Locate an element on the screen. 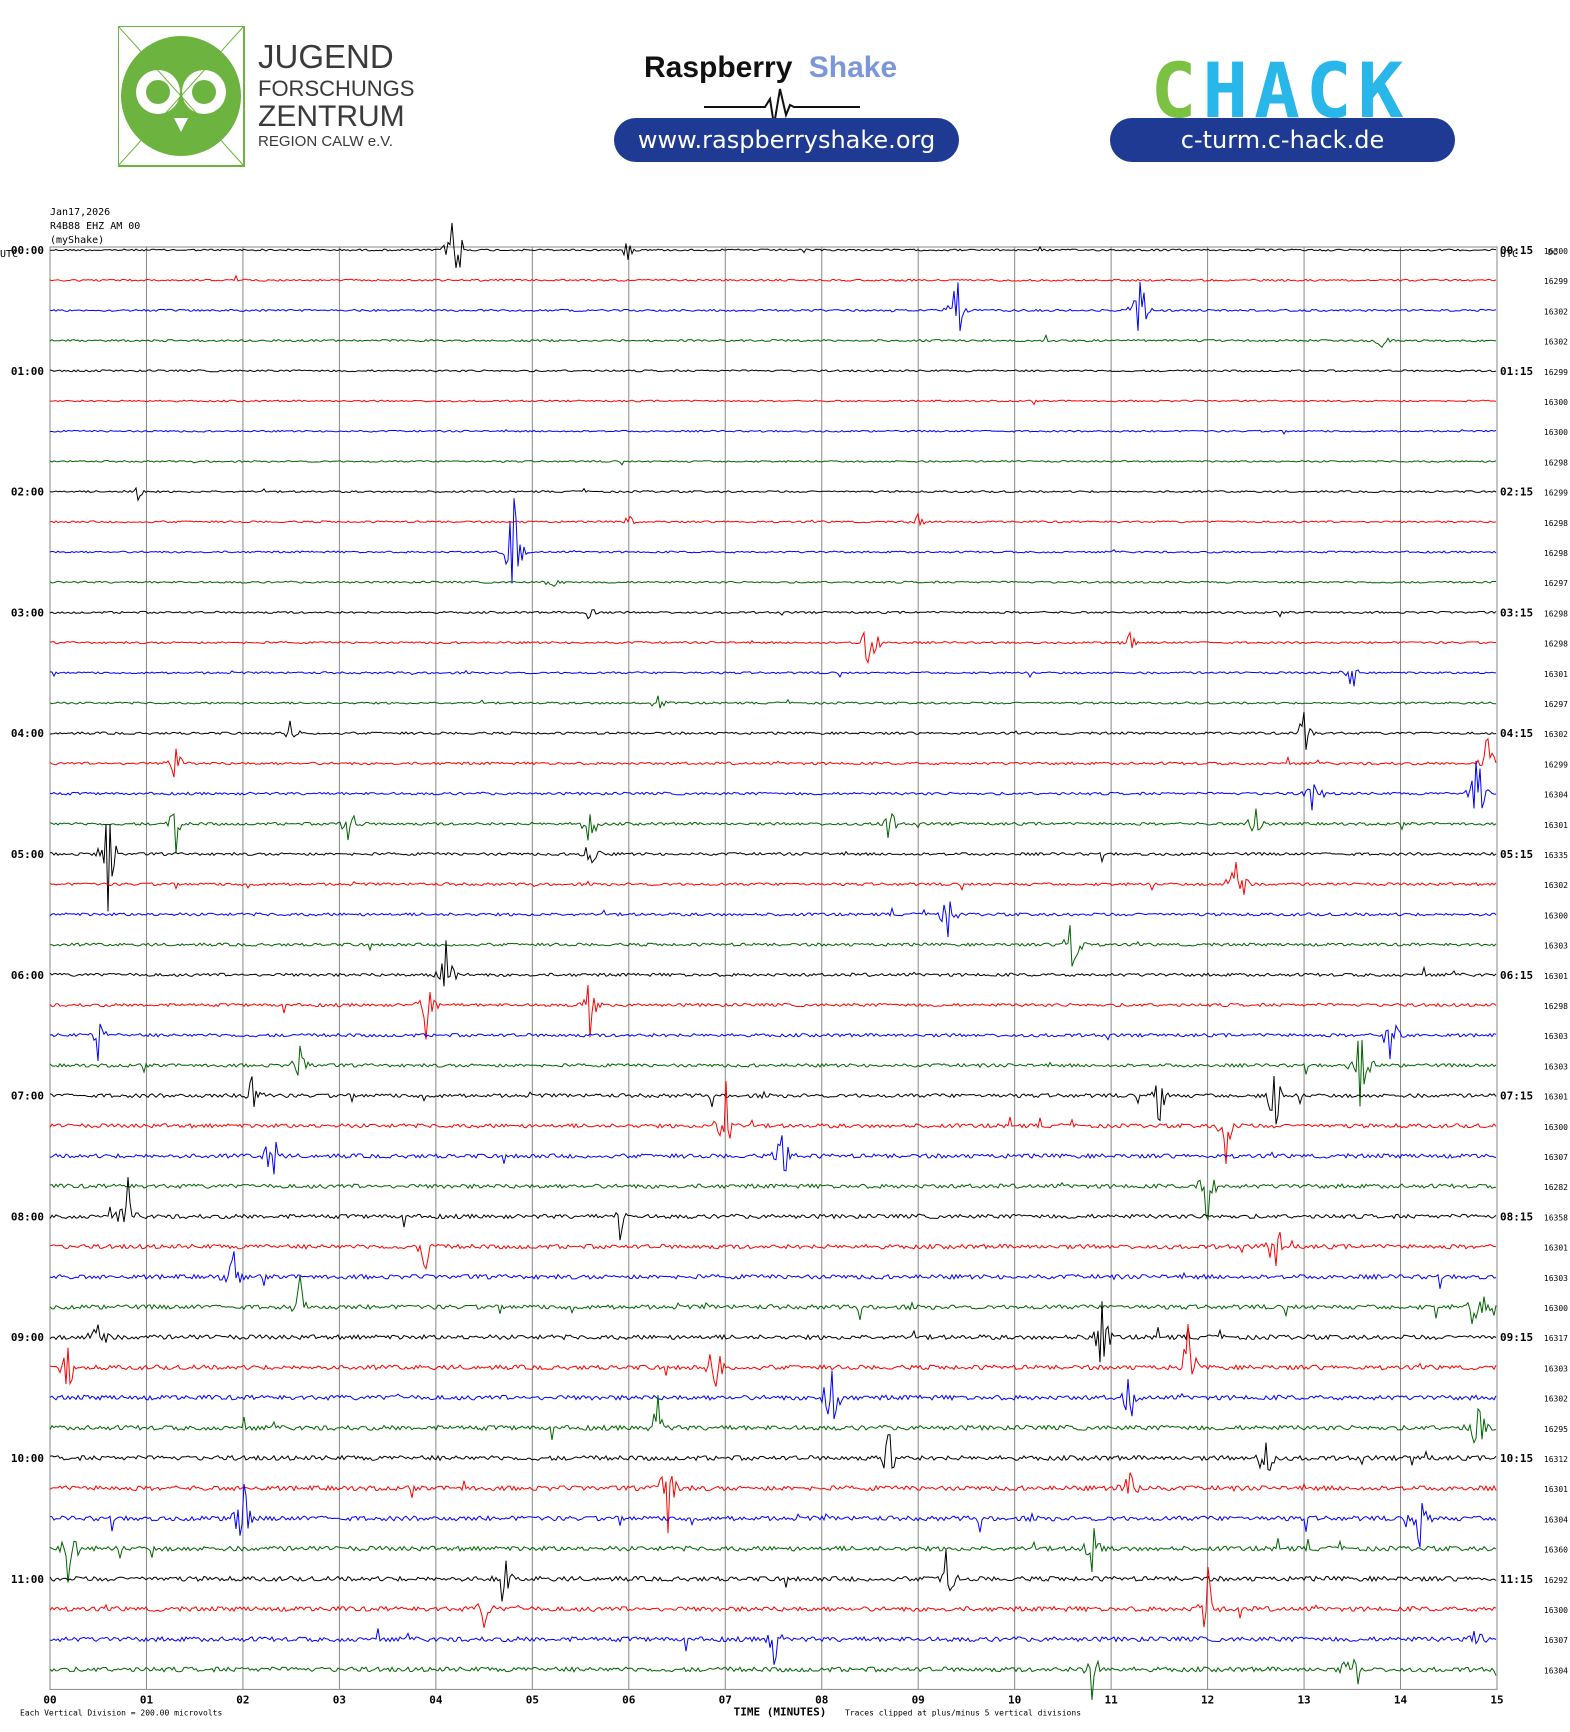  dc-value: 16312 is located at coordinates (1556, 1459).